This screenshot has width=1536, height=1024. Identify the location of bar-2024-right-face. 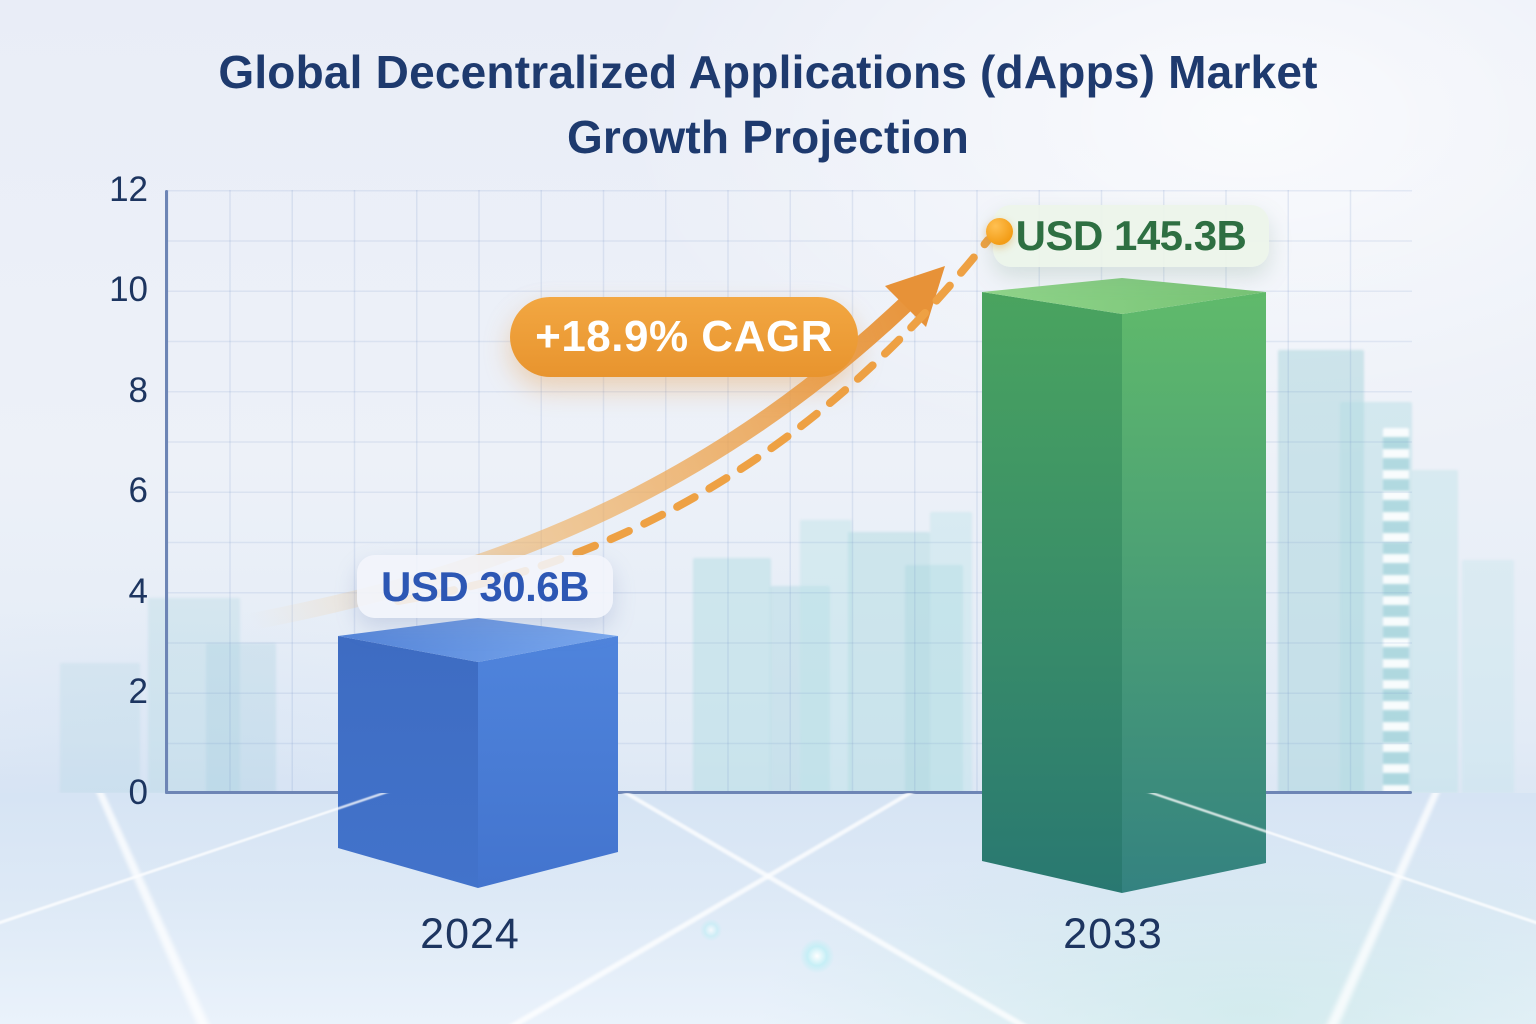
(548, 762).